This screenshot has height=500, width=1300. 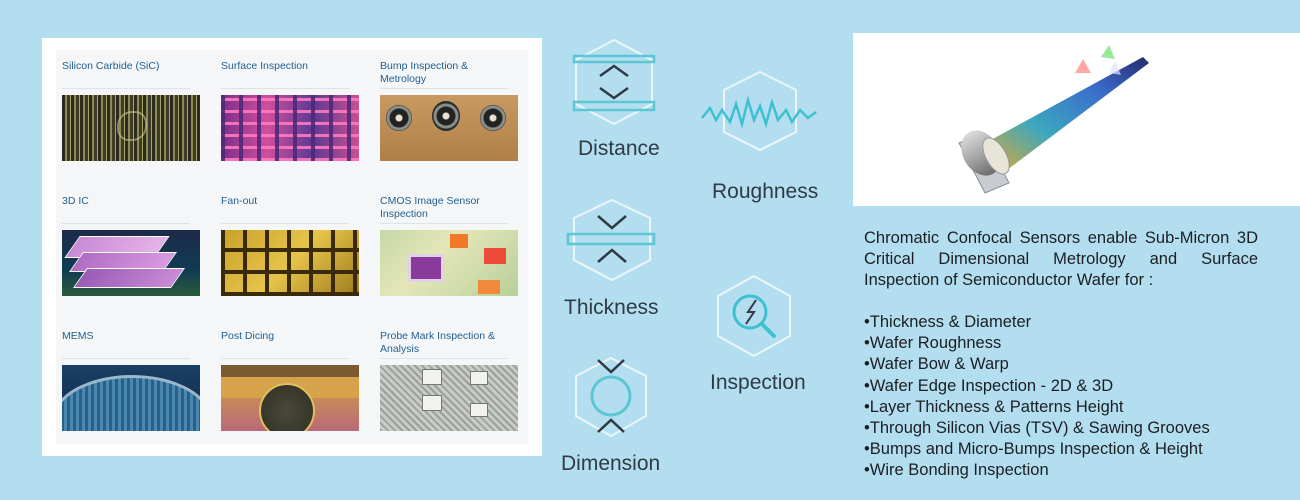 What do you see at coordinates (111, 66) in the screenshot?
I see `gallery-item-label: Silicon Carbide (SiC)` at bounding box center [111, 66].